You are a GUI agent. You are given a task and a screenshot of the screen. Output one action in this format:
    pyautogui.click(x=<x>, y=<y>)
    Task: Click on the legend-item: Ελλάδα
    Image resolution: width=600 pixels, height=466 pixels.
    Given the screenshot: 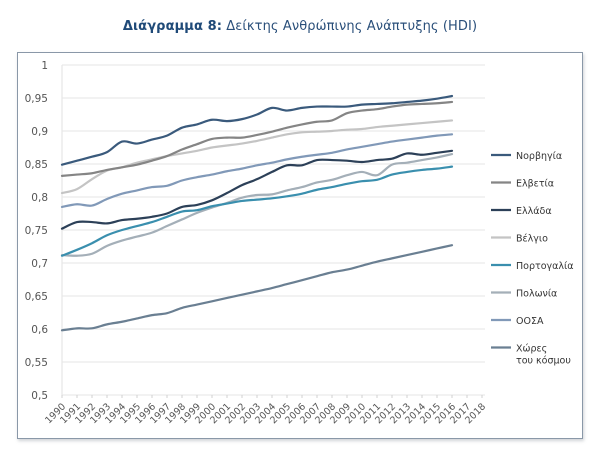 What is the action you would take?
    pyautogui.click(x=521, y=211)
    